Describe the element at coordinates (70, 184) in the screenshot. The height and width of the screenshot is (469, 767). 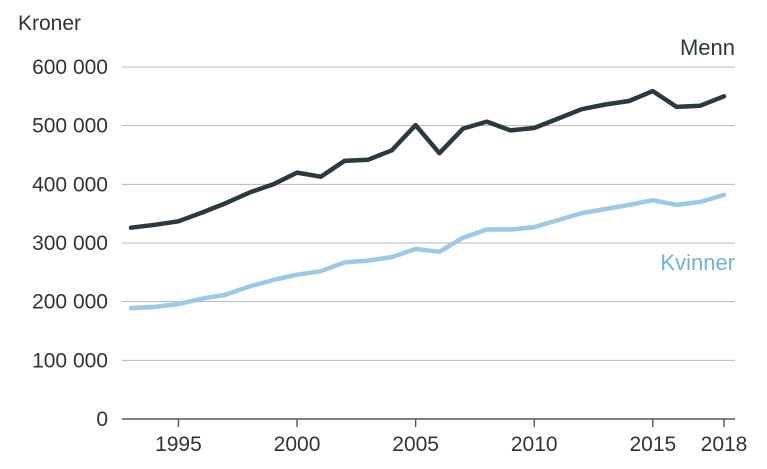
I see `y-tick-label: 400 000` at that location.